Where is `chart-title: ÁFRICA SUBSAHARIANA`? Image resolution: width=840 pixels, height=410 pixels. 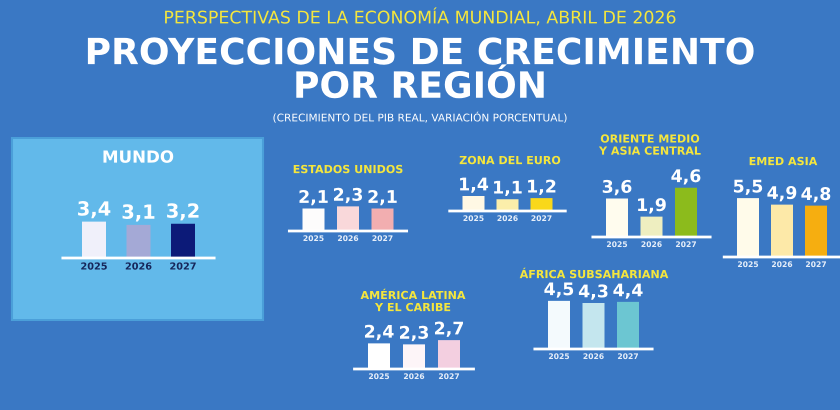
chart-title: ÁFRICA SUBSAHARIANA is located at coordinates (594, 273).